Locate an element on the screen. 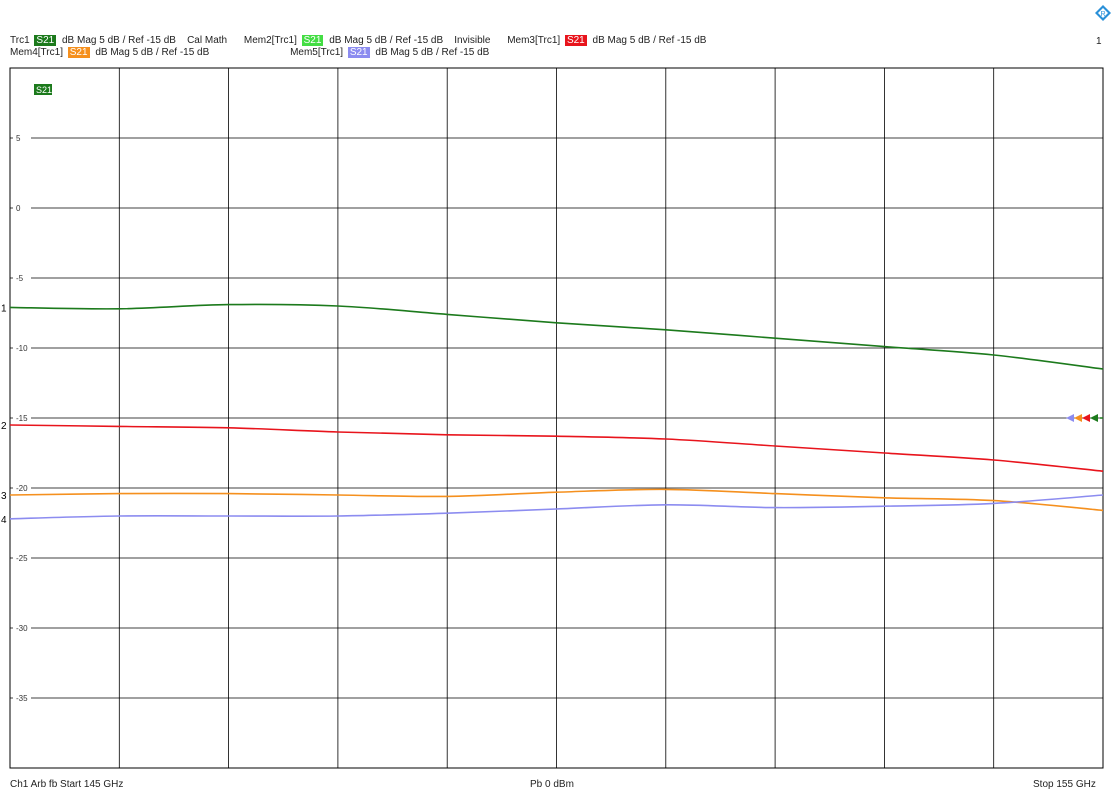  trace-info-mem3: Mem3[Trc1] S21 dB Mag 5 dB / Ref -15 dB is located at coordinates (606, 41).